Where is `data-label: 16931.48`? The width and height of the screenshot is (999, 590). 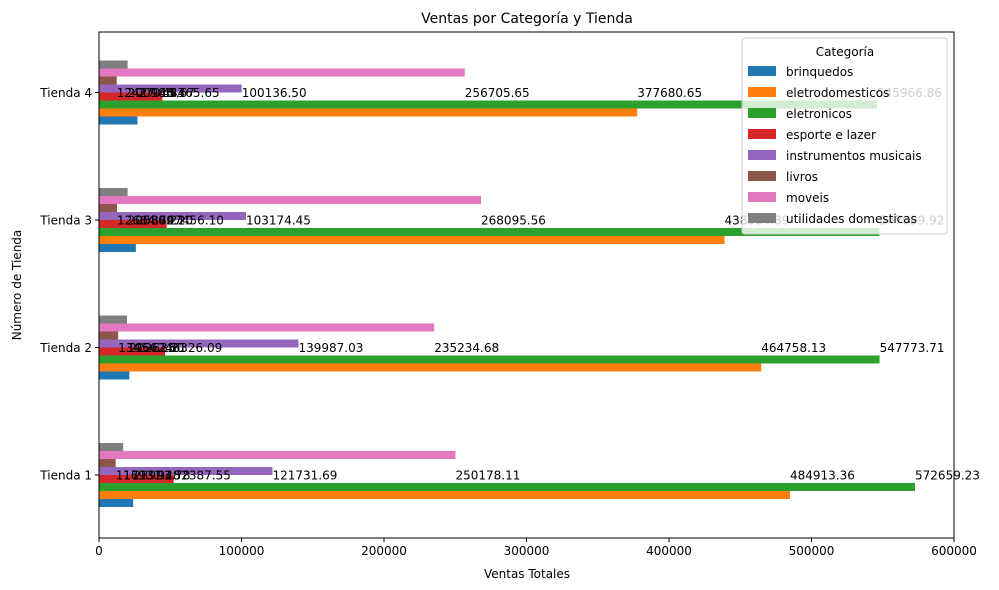 data-label: 16931.48 is located at coordinates (151, 476).